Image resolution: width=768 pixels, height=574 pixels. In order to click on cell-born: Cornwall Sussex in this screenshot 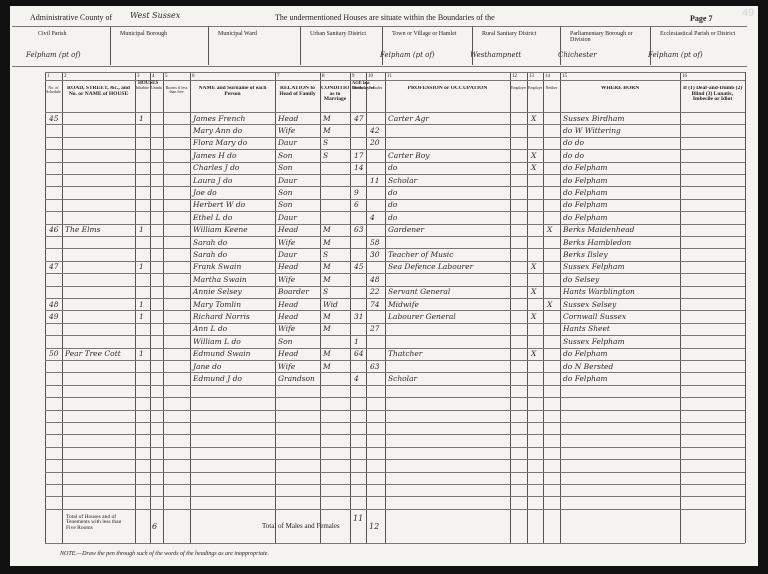, I will do `click(595, 316)`.